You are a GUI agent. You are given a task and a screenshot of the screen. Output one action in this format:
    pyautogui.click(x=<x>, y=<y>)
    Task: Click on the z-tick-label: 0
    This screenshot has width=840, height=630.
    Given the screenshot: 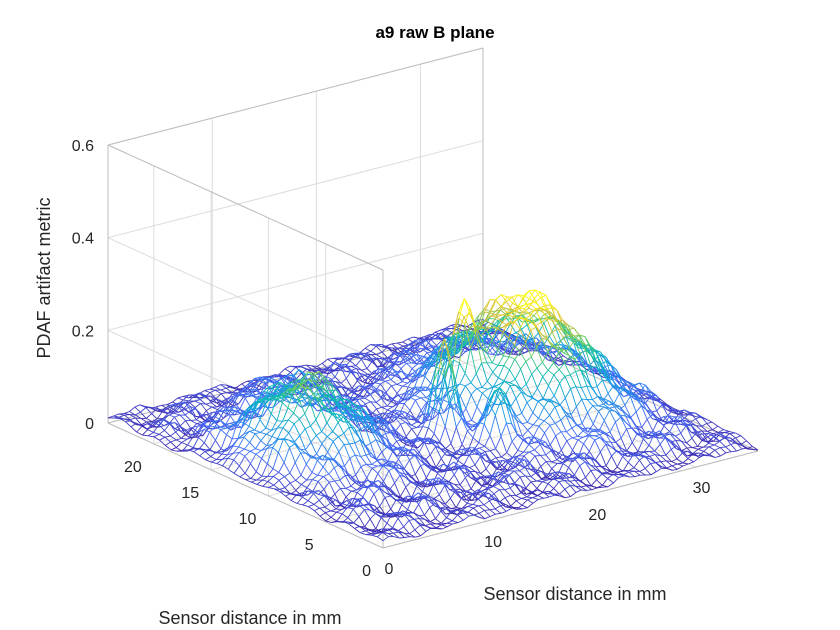 What is the action you would take?
    pyautogui.click(x=89, y=424)
    